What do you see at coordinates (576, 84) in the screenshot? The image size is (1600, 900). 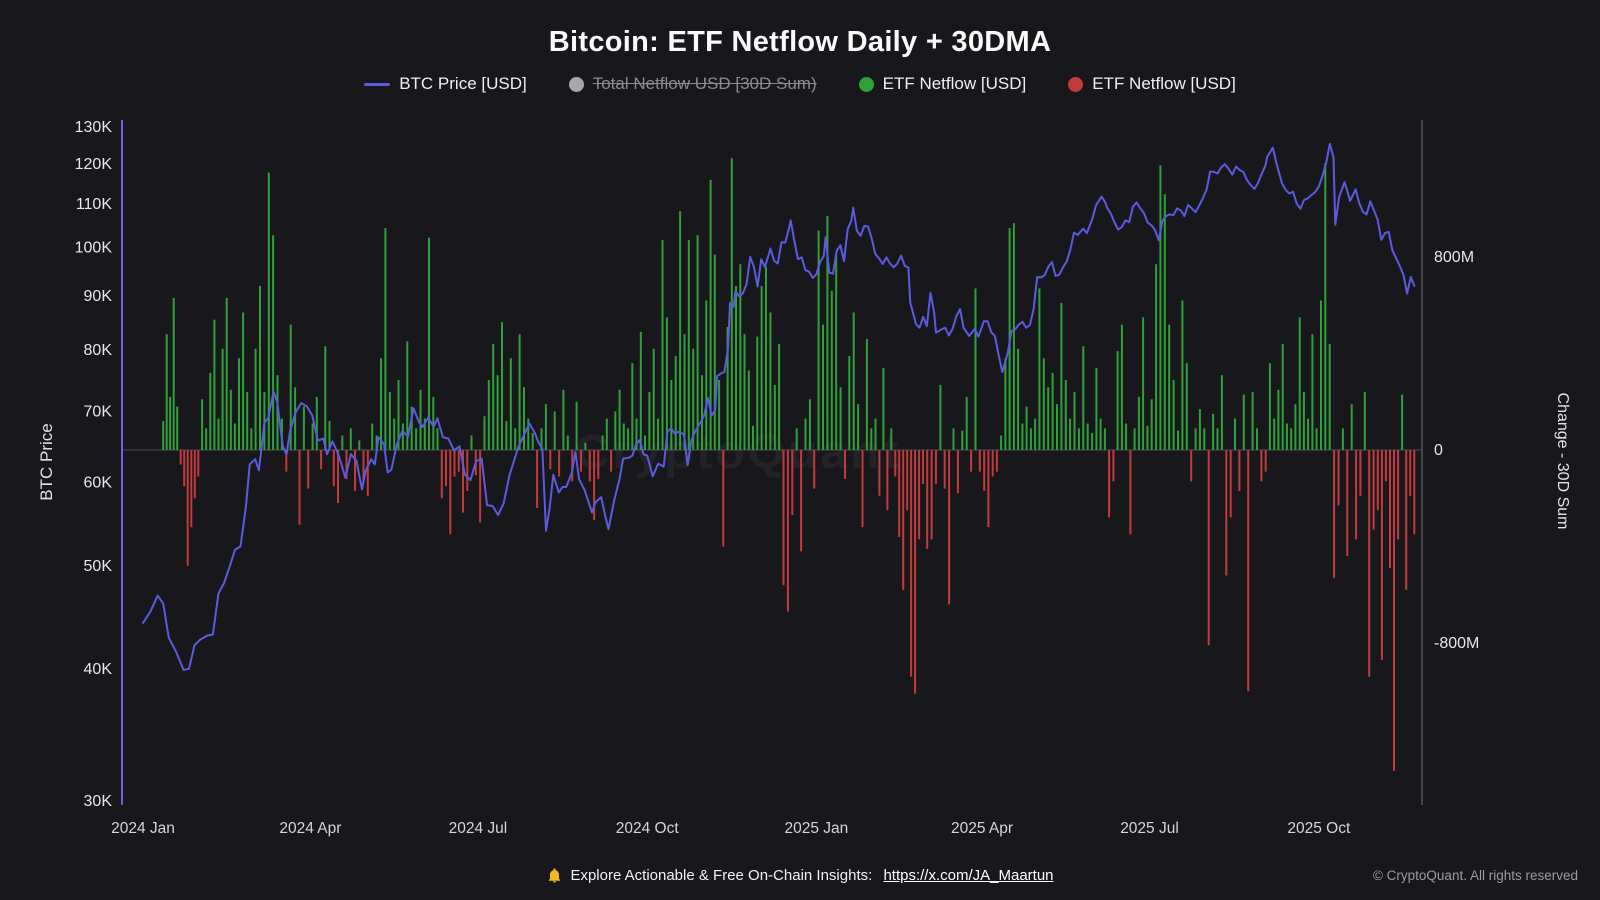 I see `total-netflow-dot-icon` at bounding box center [576, 84].